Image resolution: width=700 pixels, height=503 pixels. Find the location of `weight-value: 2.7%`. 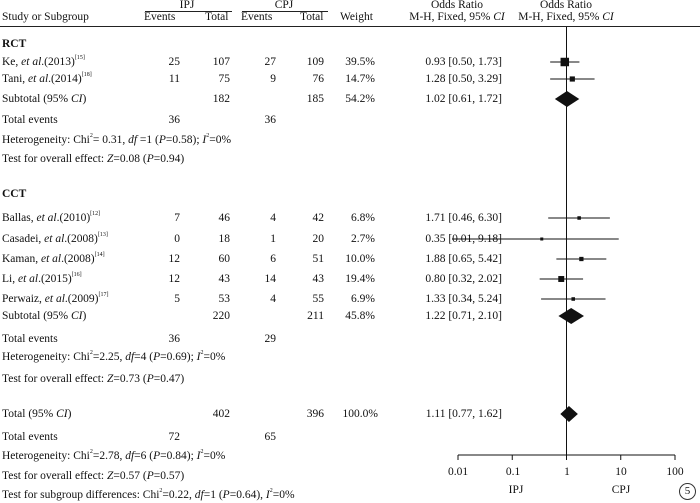

weight-value: 2.7% is located at coordinates (363, 239).